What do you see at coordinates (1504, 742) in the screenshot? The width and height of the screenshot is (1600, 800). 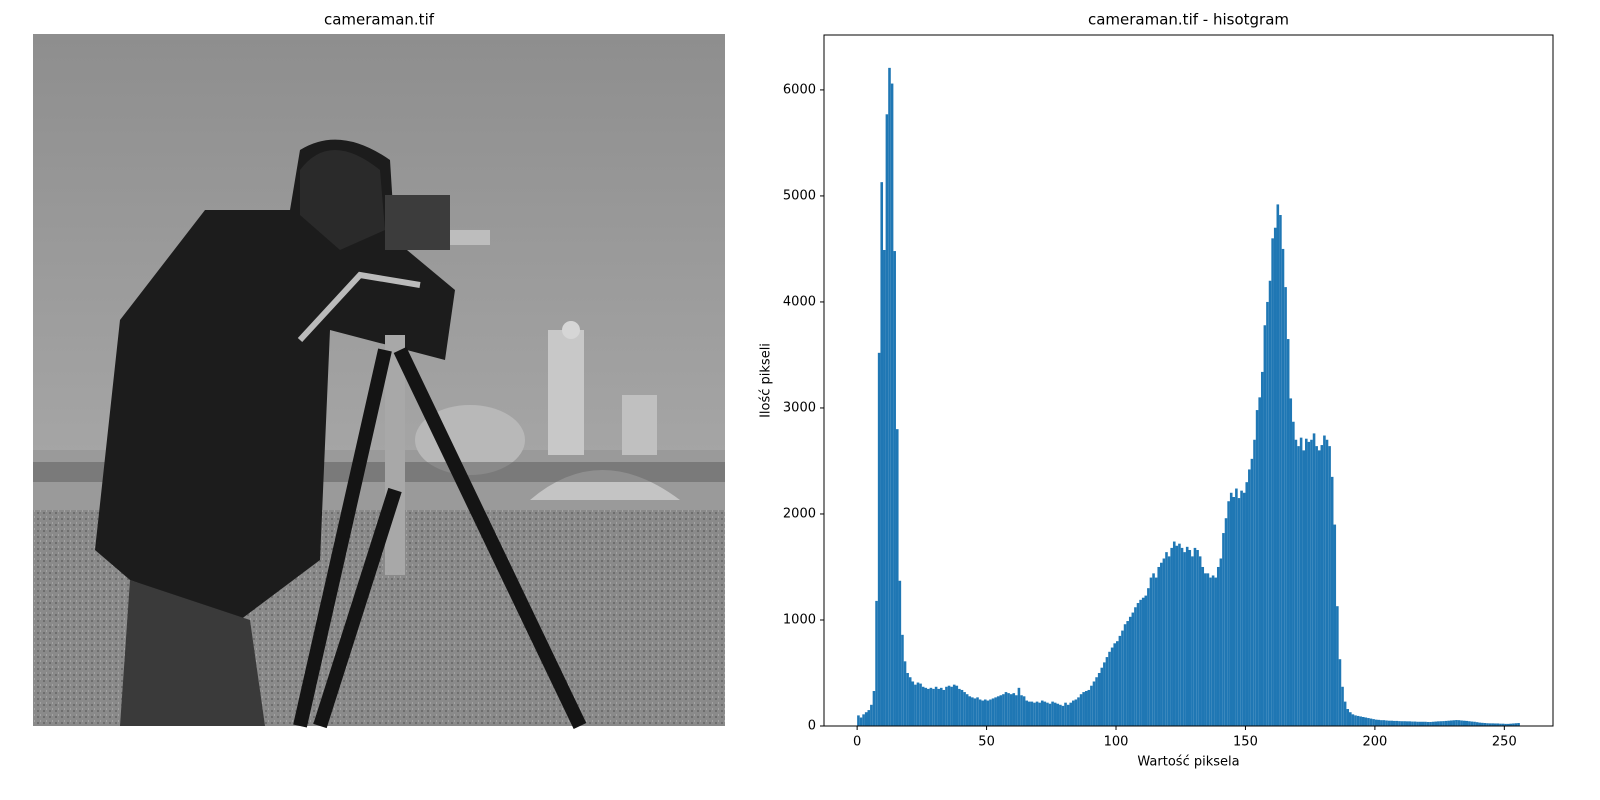 I see `x-tick-label: 250` at bounding box center [1504, 742].